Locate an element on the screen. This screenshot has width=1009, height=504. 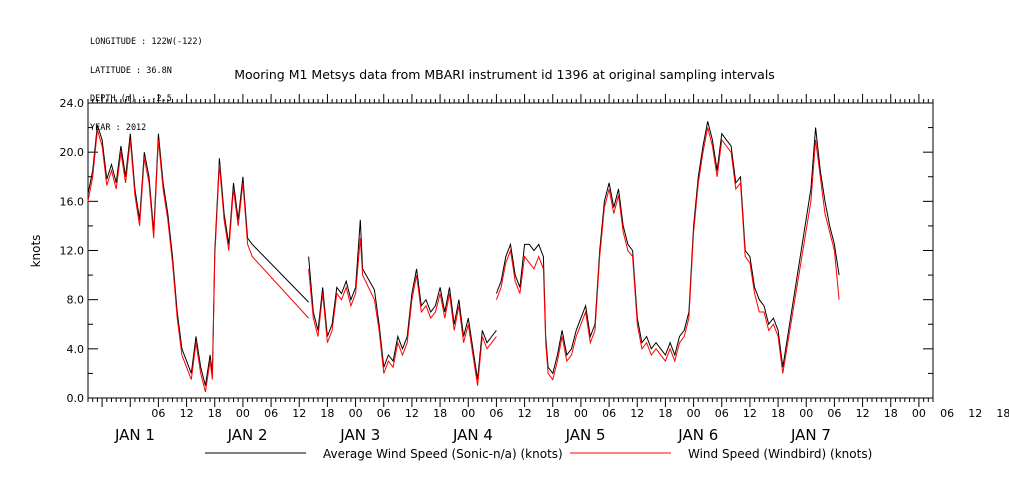
y-tick-label: 20.0 is located at coordinates (72, 152).